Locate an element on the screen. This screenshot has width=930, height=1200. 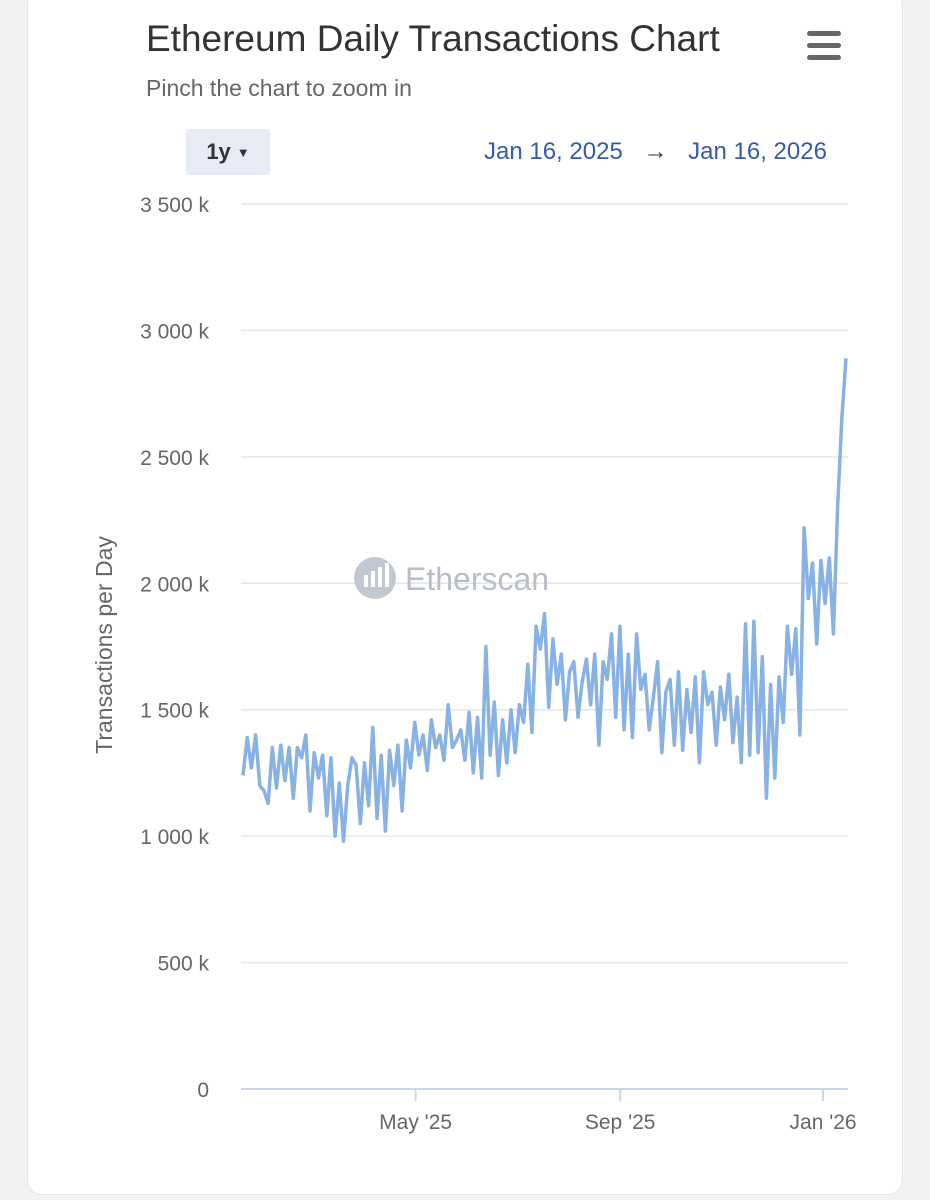
date-range-arrow: → is located at coordinates (655, 151).